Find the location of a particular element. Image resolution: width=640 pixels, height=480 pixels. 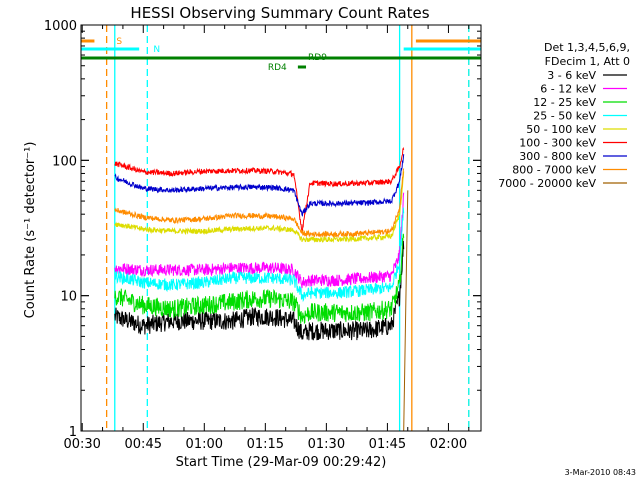

legend-entry-label: 25 - 50 keV is located at coordinates (564, 116).